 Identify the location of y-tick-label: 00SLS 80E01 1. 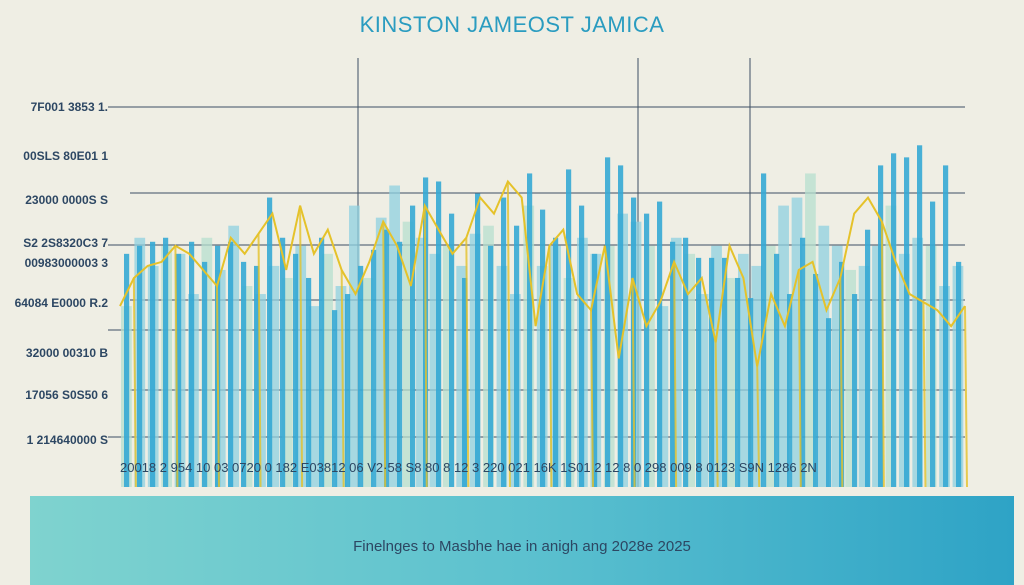
(65, 156).